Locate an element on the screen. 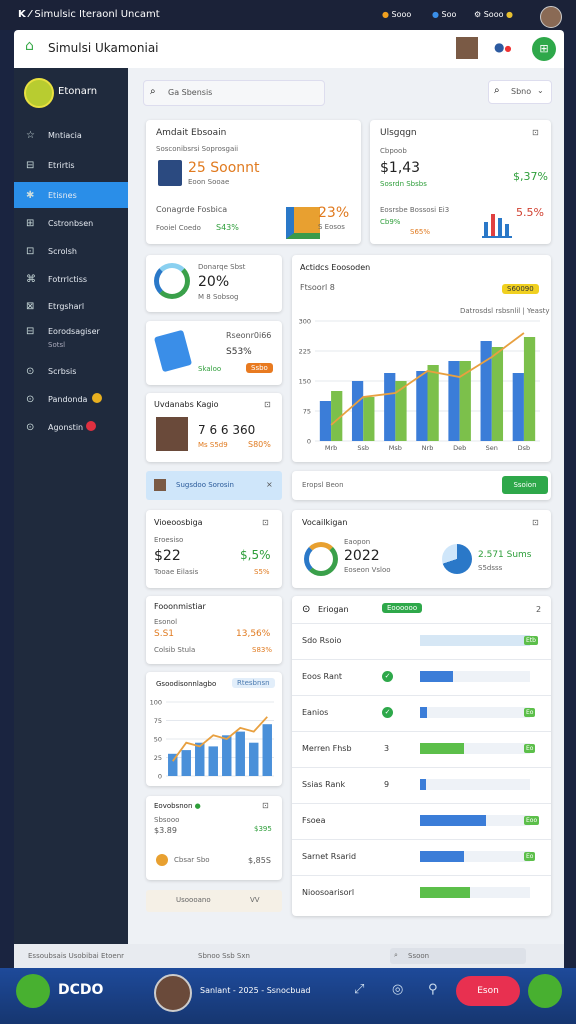 Image resolution: width=576 pixels, height=1024 pixels. icon: ⚲ is located at coordinates (433, 989).